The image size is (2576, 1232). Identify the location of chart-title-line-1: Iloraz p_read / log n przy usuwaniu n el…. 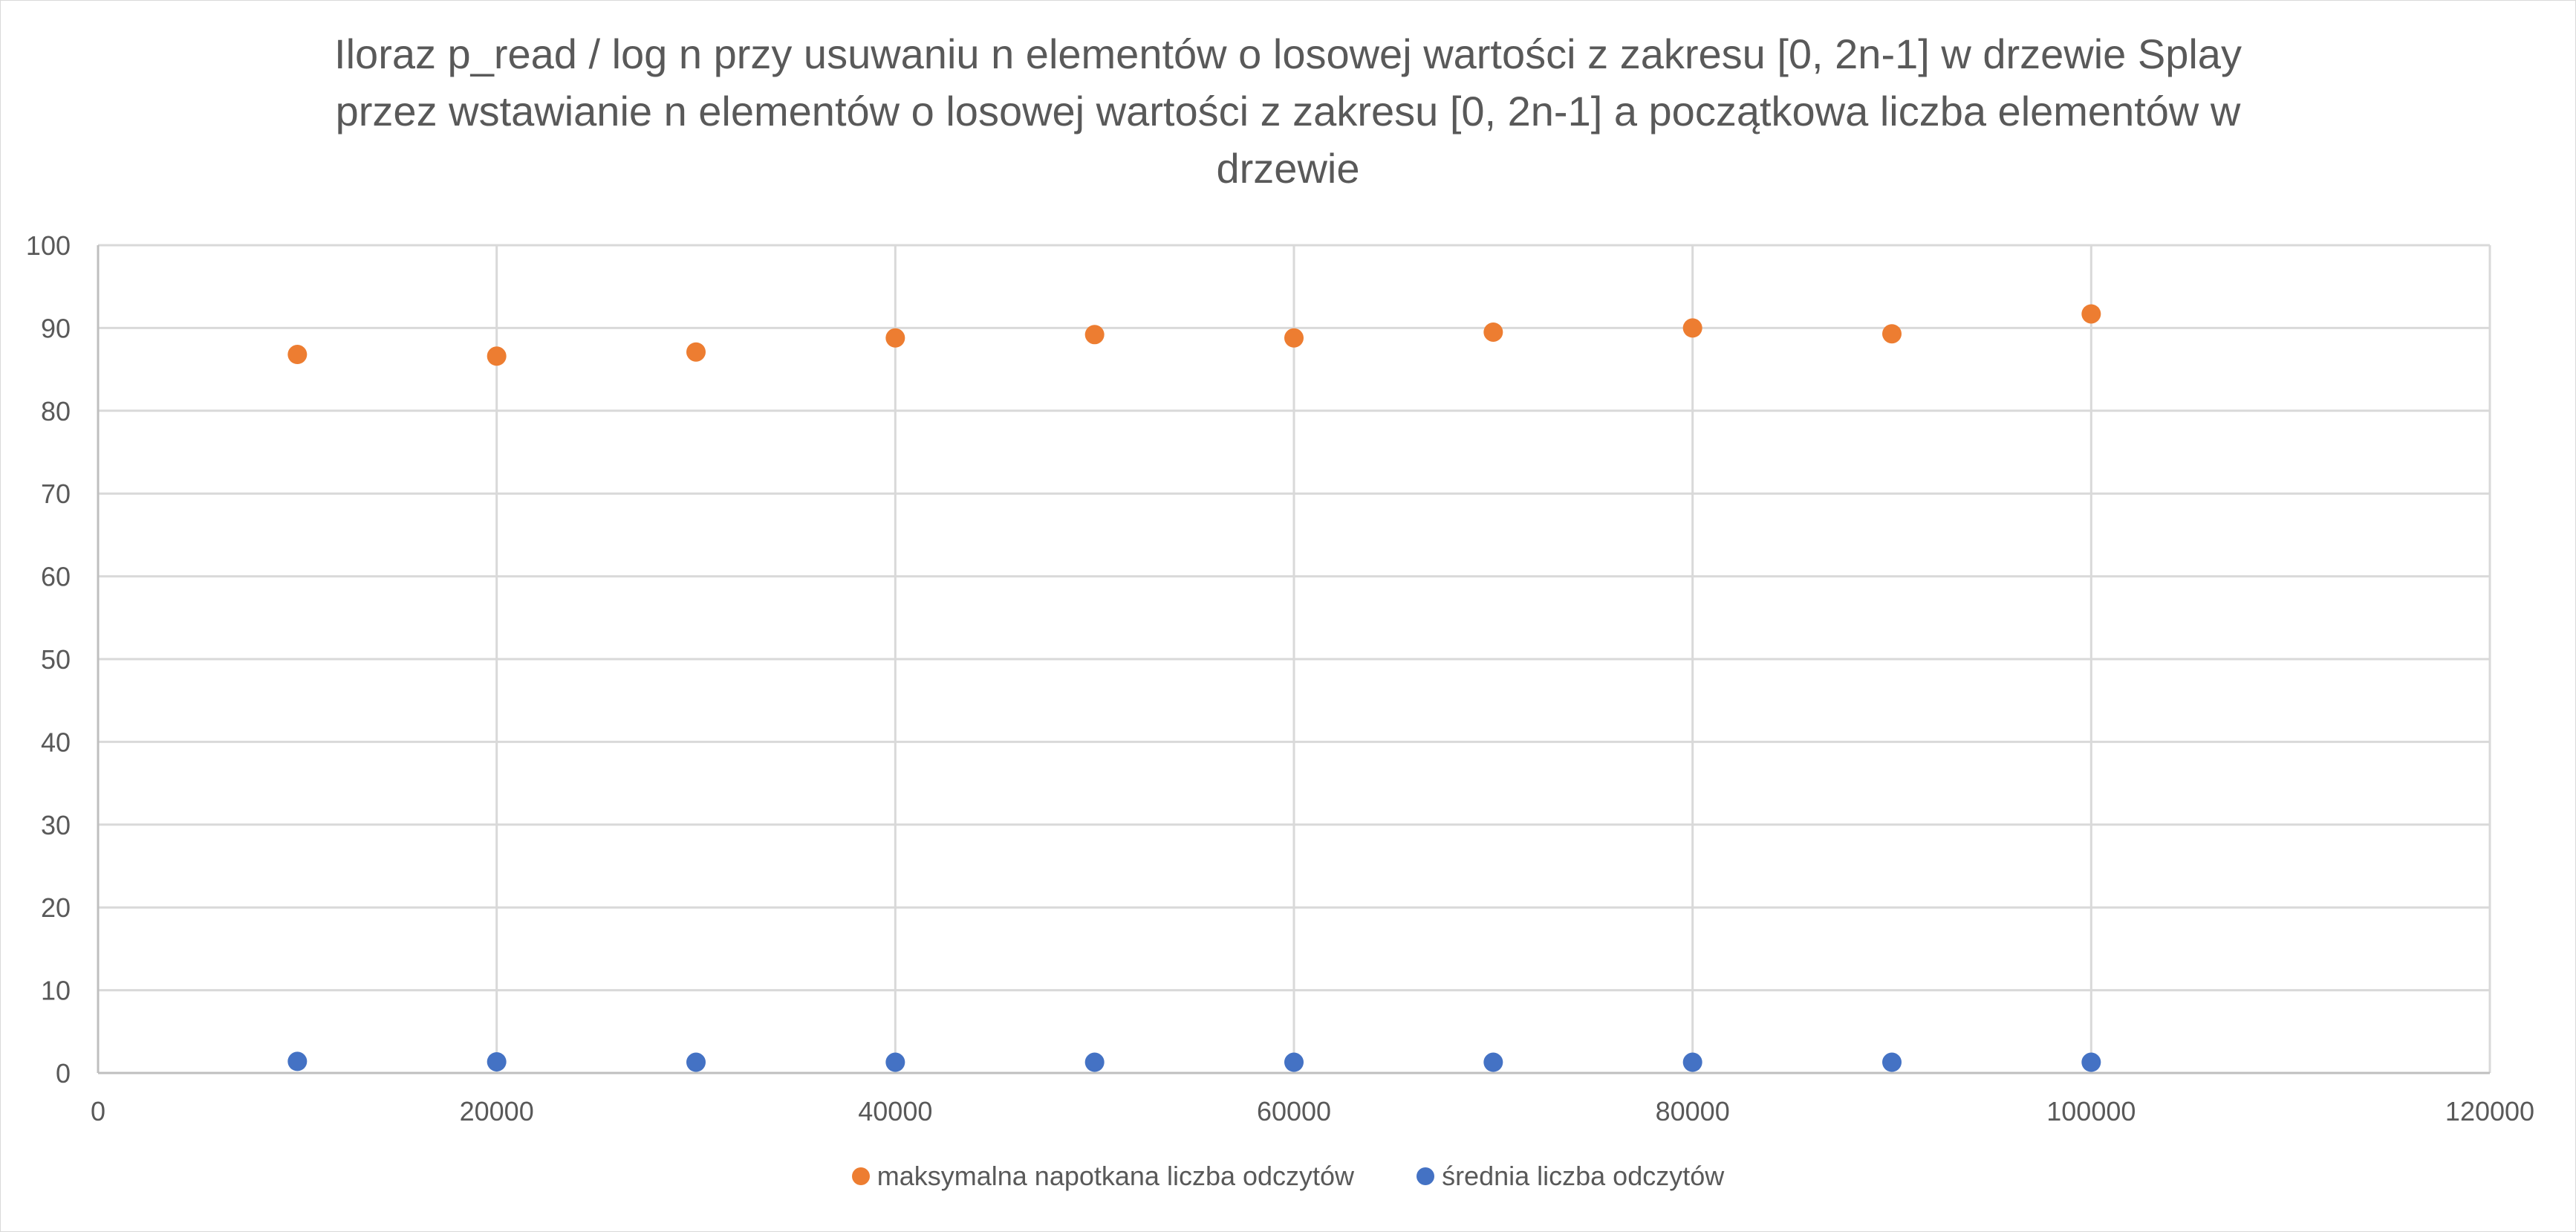
(1288, 53).